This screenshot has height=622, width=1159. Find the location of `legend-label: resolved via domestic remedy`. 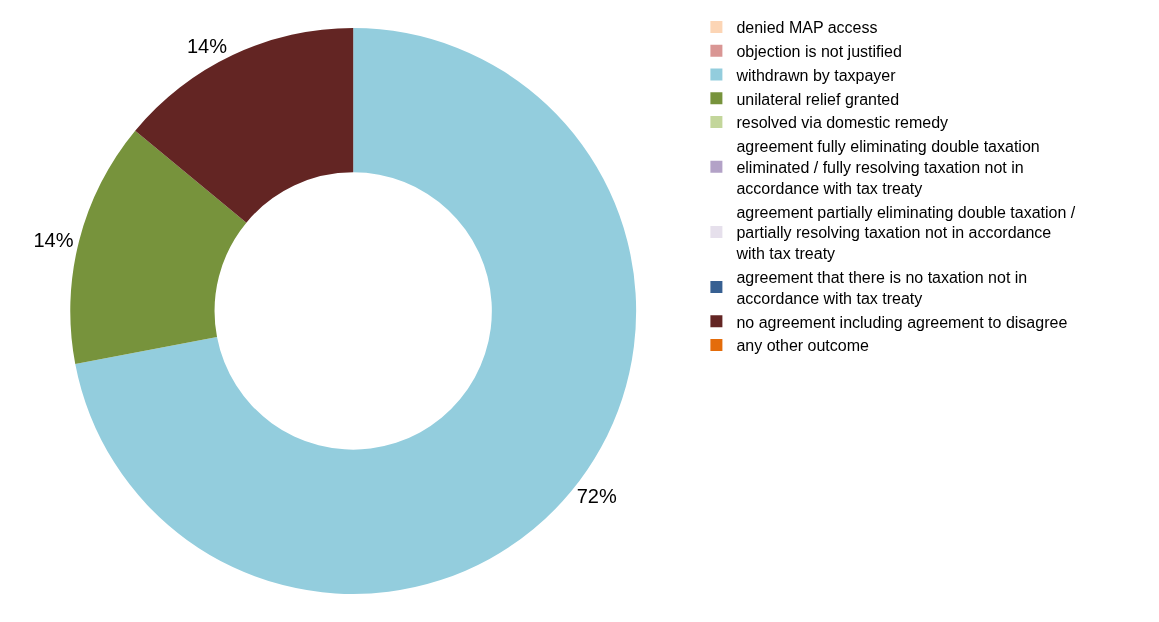

legend-label: resolved via domestic remedy is located at coordinates (842, 123).